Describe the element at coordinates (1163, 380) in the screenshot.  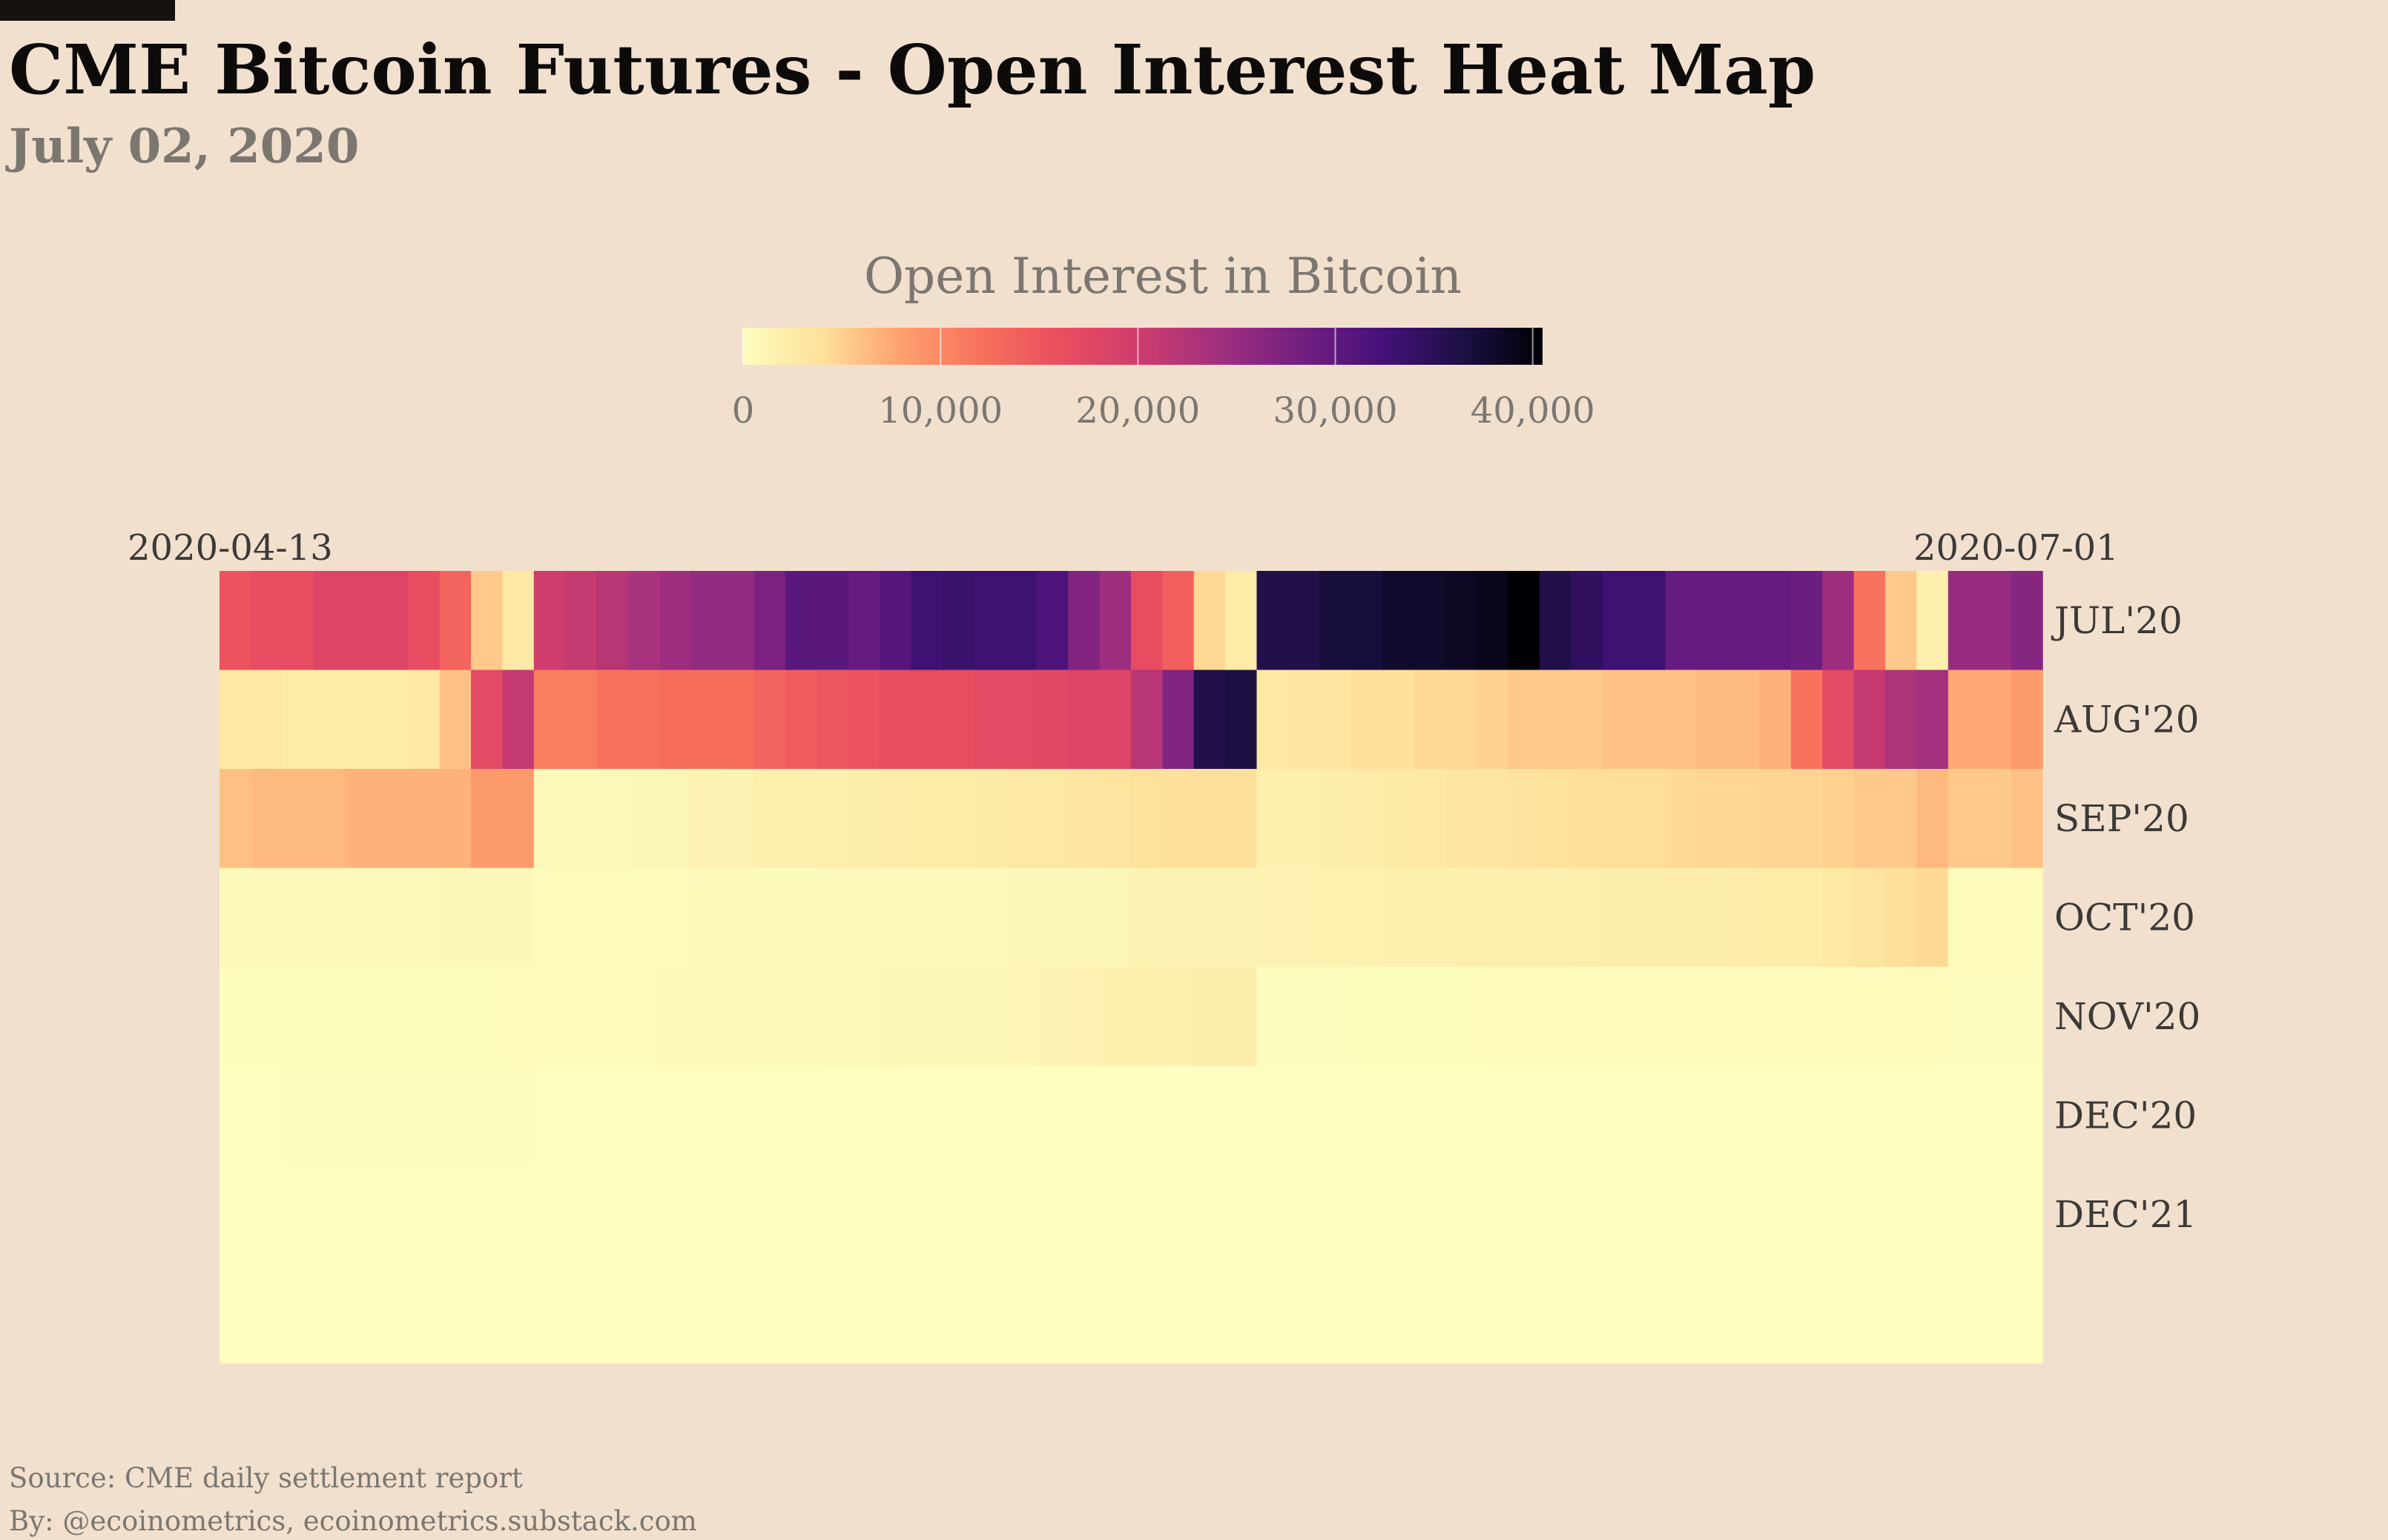
I see `colorbar-ticks: 0 10,000 20,000 30,000 40,000` at that location.